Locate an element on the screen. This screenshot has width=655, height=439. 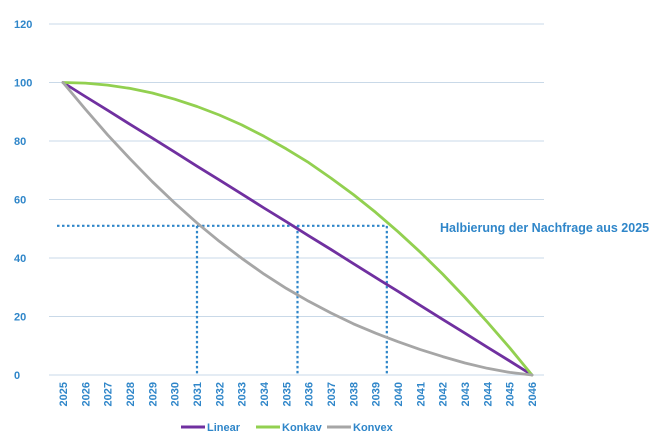
x-tick-label: 2044 is located at coordinates (488, 393).